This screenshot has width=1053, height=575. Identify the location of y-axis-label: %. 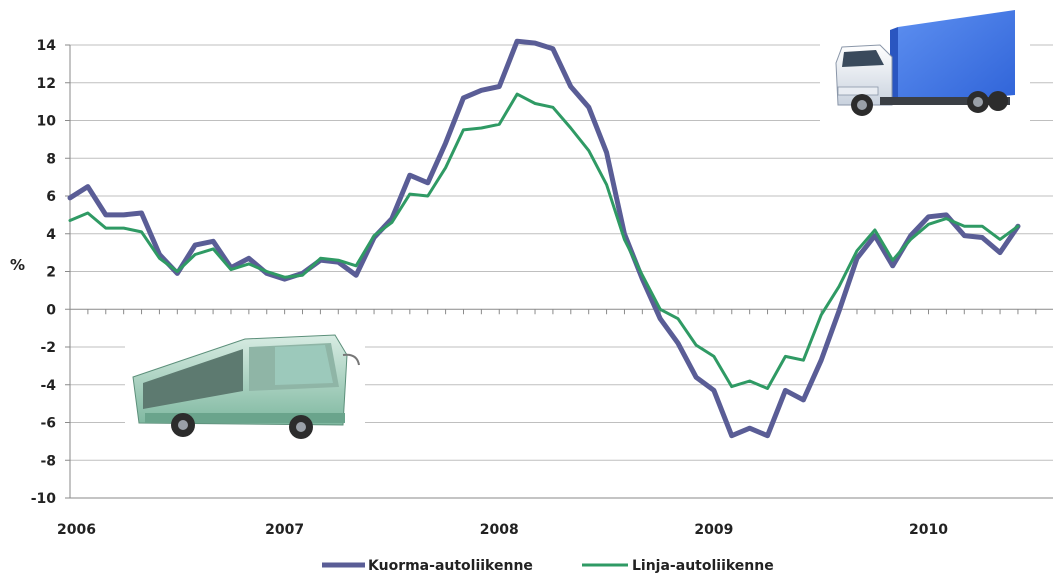
(17, 265).